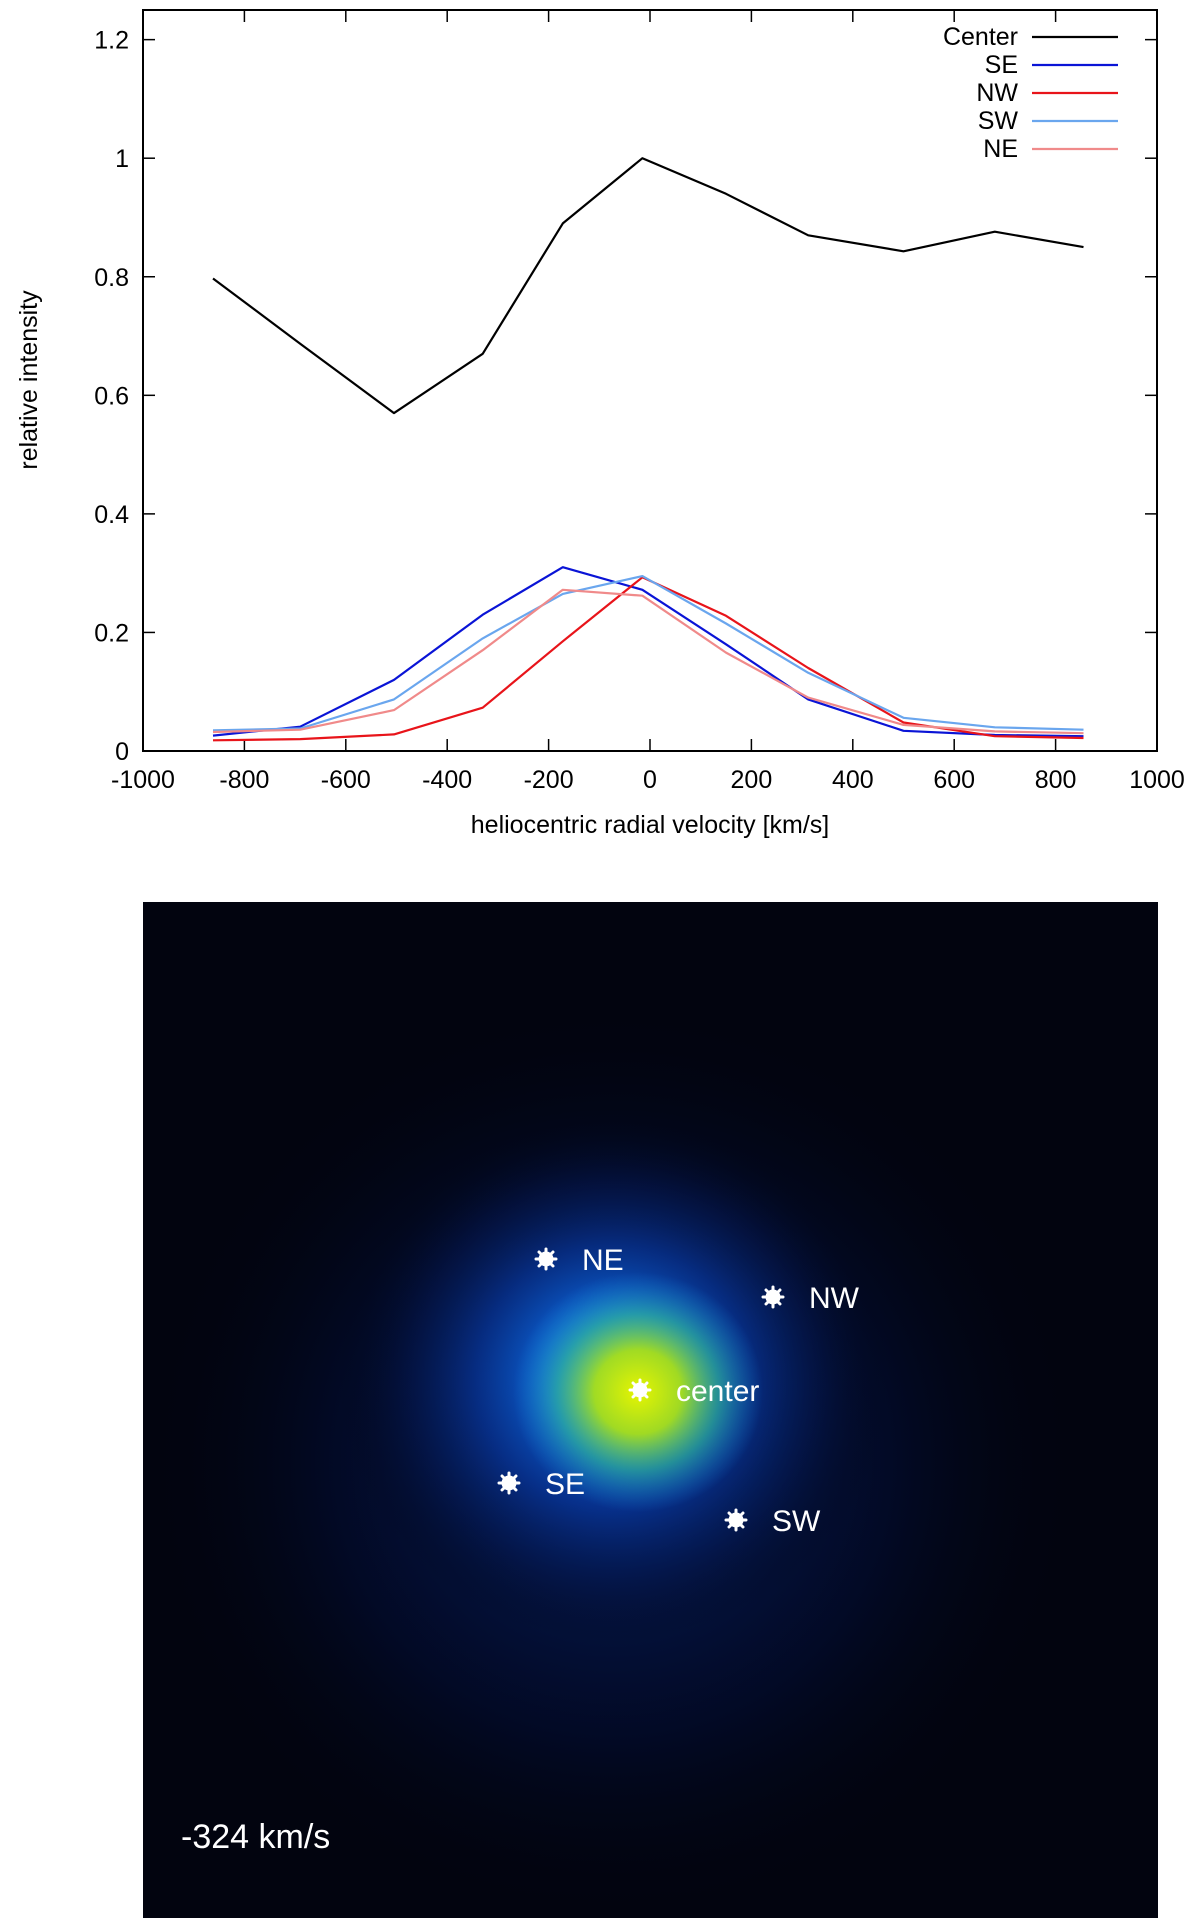 The width and height of the screenshot is (1200, 1923). Describe the element at coordinates (541, 1484) in the screenshot. I see `marker-se: SE` at that location.